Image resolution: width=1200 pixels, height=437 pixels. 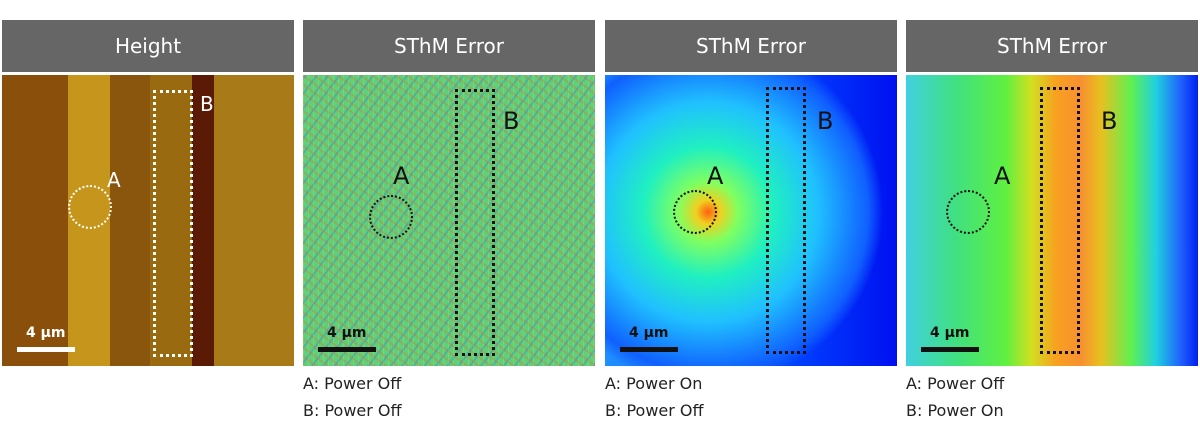 I want to click on panel-title: Height, so click(x=148, y=46).